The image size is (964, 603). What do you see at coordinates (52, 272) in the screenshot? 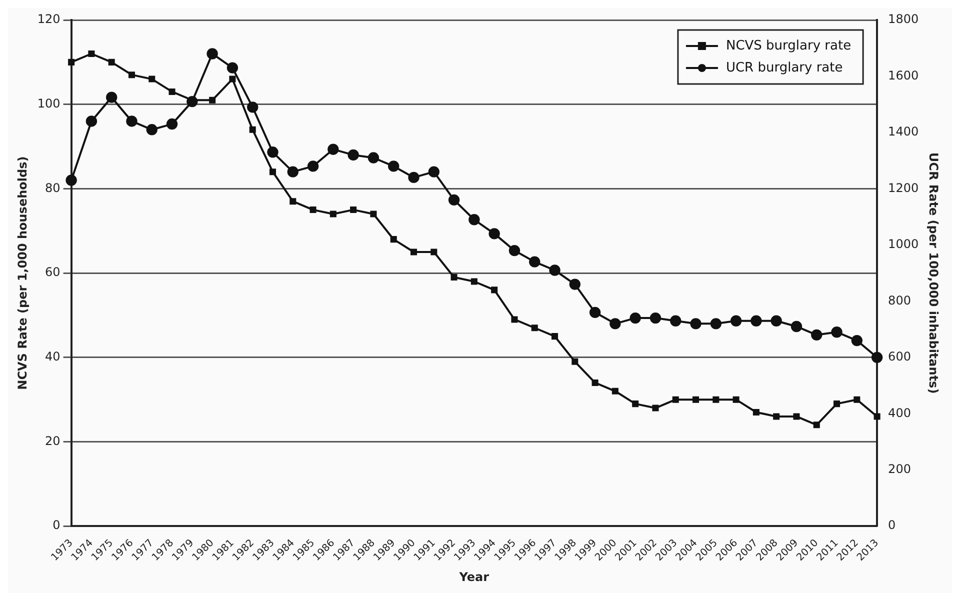
I see `y-tick-label: 60` at bounding box center [52, 272].